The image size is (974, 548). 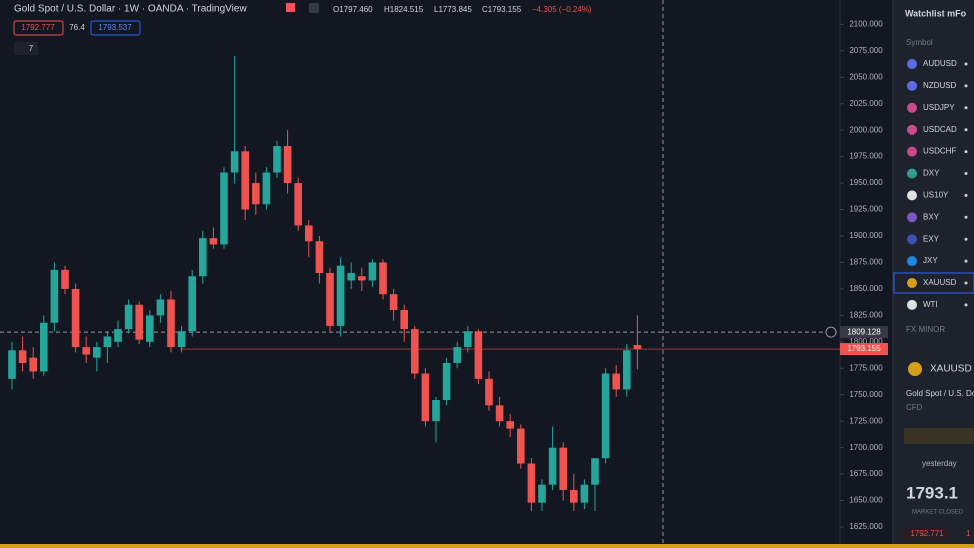 What do you see at coordinates (314, 8) in the screenshot?
I see `menu-icon` at bounding box center [314, 8].